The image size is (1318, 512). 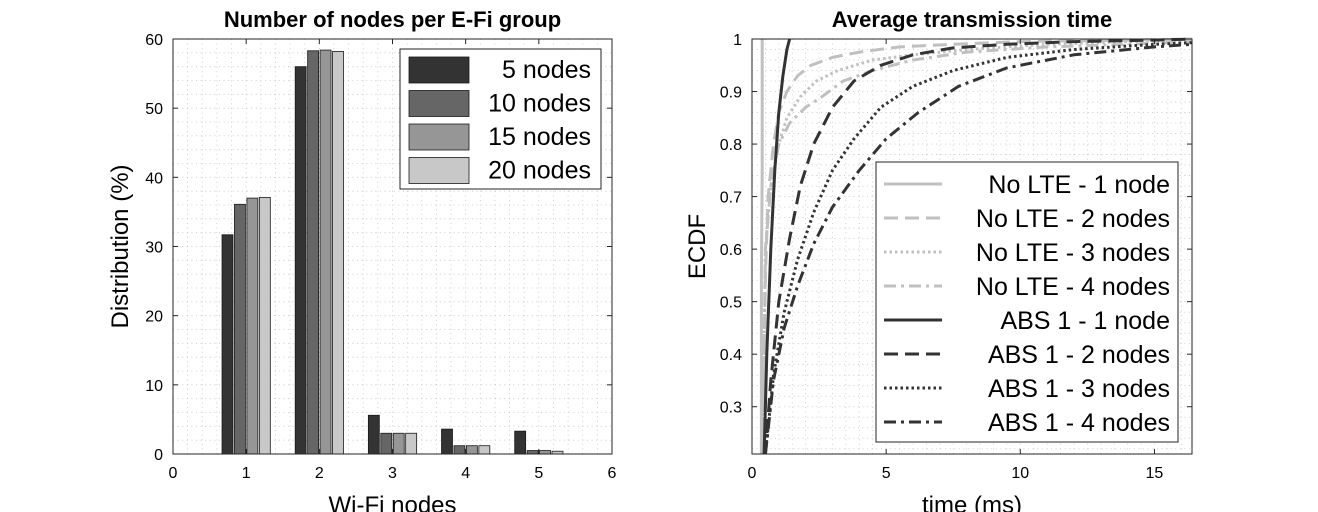 What do you see at coordinates (158, 455) in the screenshot?
I see `y-tick-label: 0` at bounding box center [158, 455].